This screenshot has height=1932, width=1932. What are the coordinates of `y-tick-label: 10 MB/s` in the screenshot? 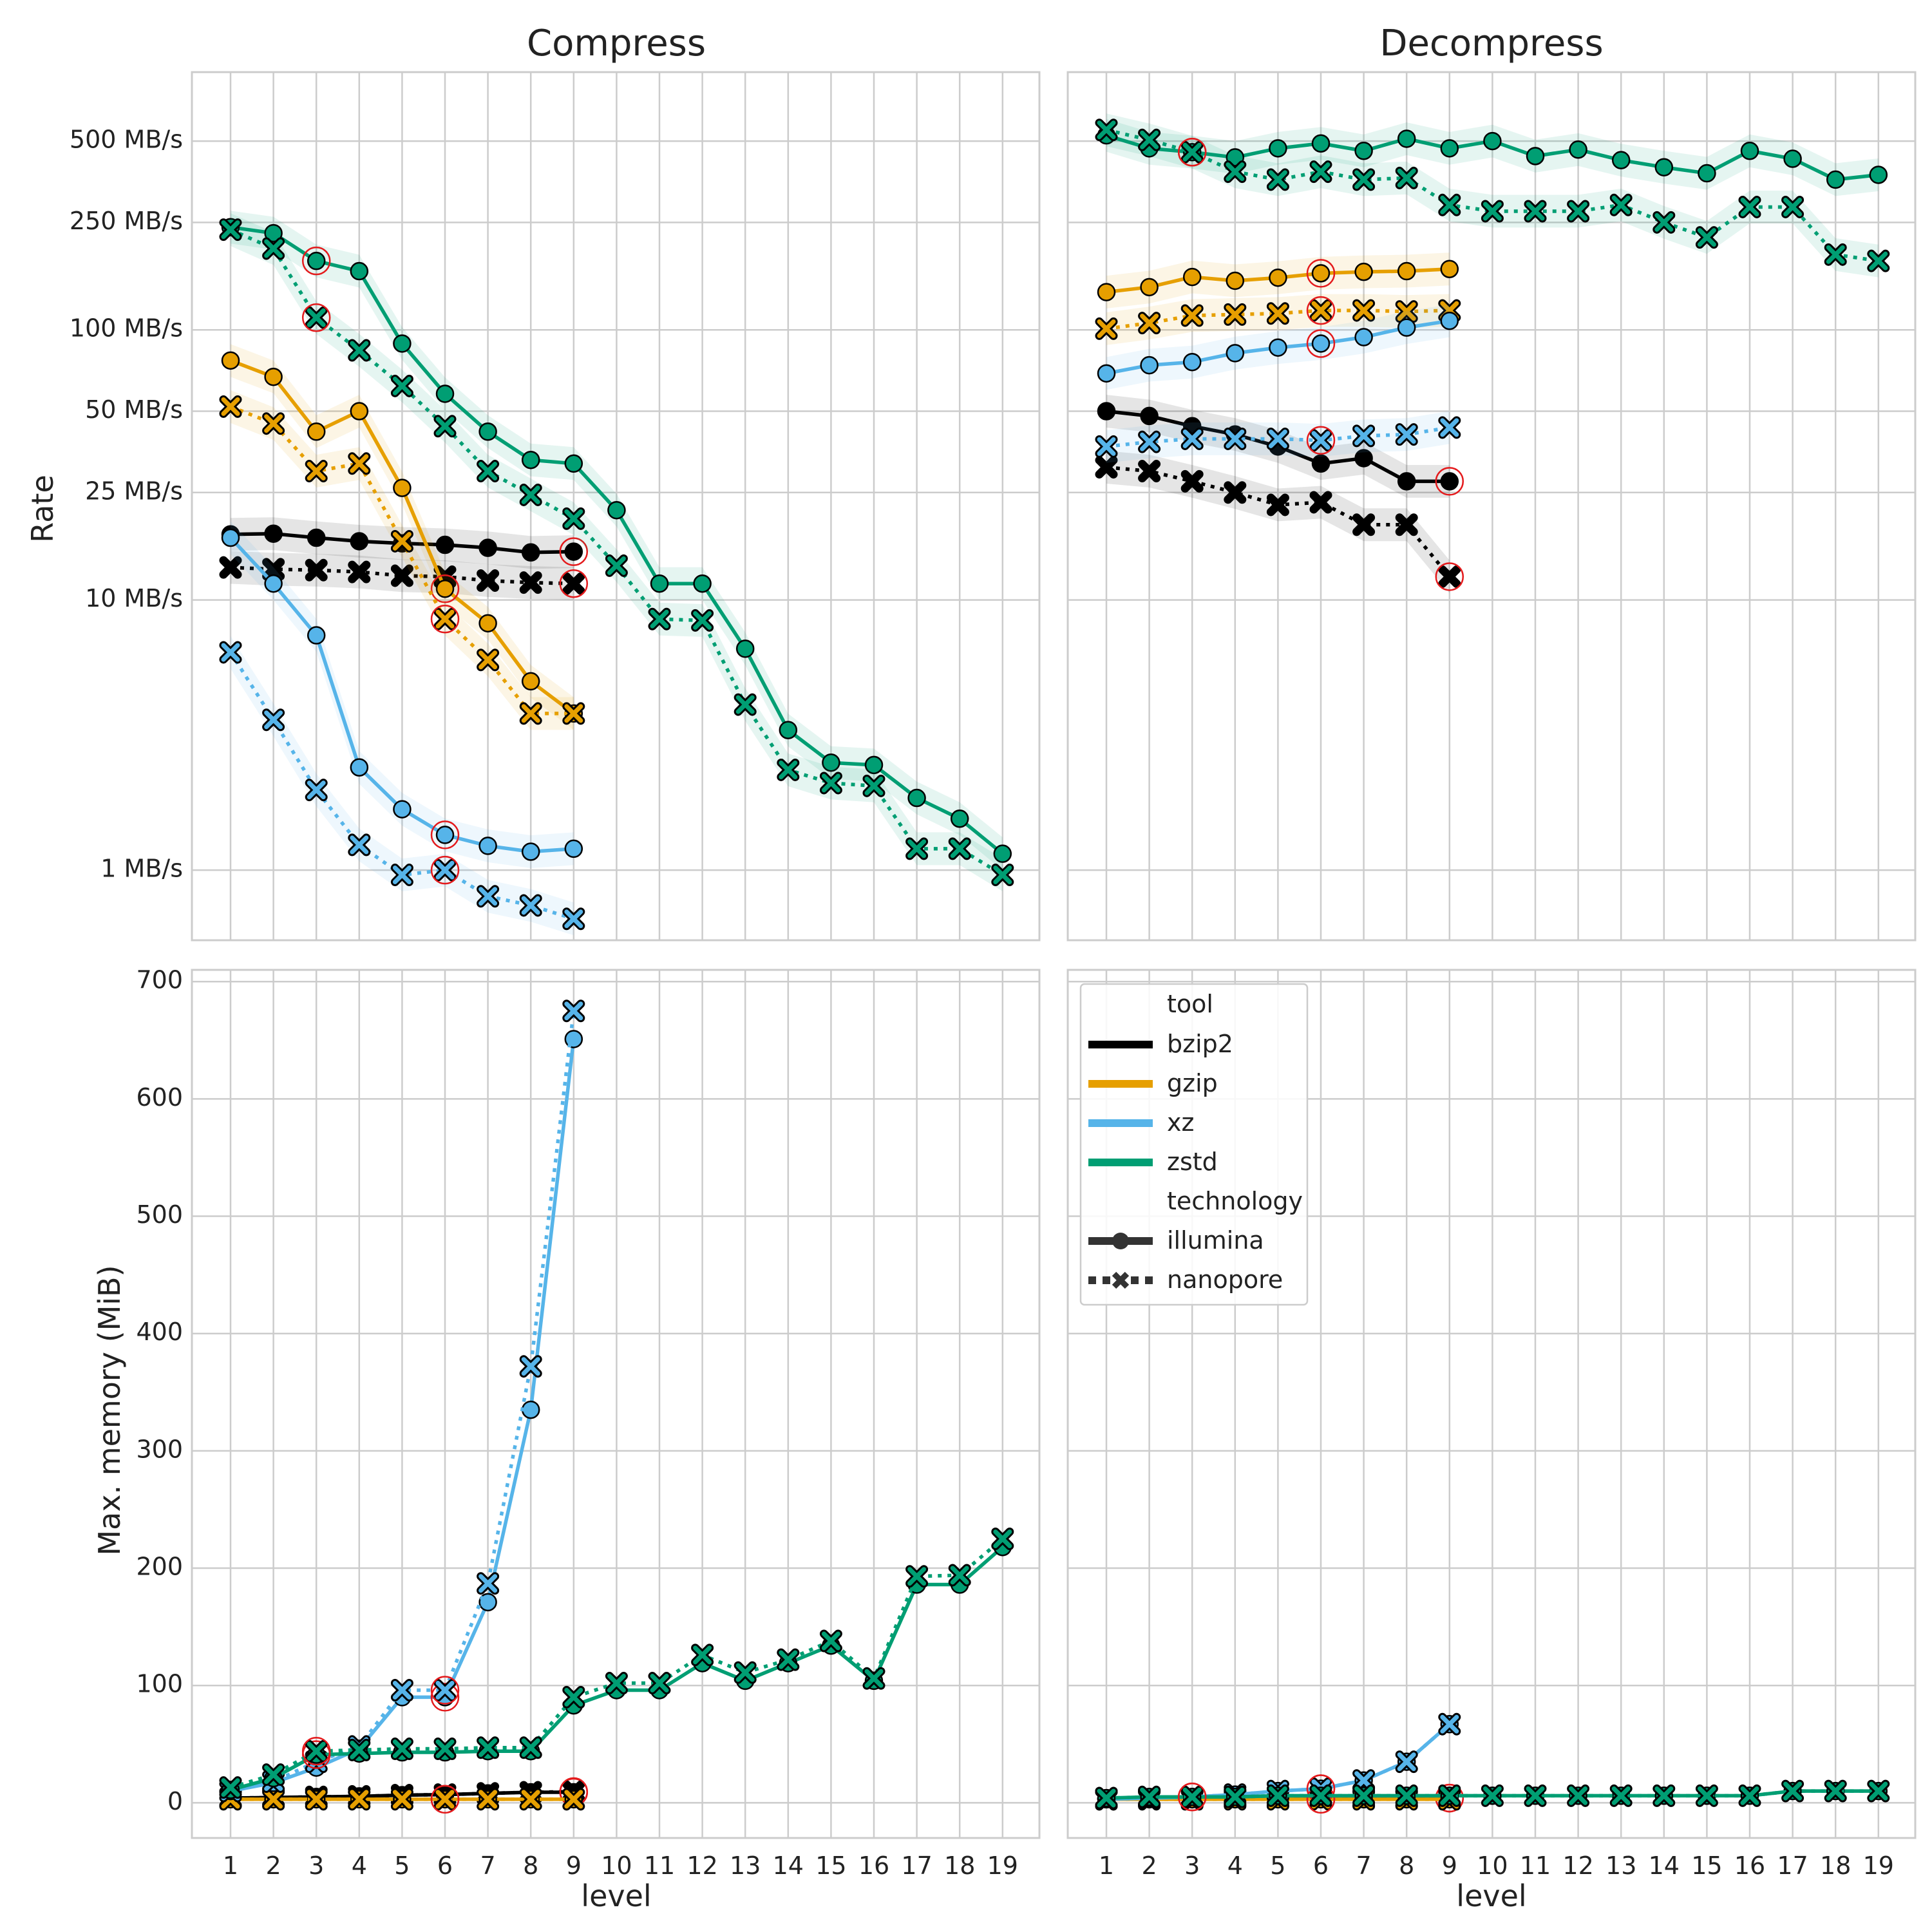 It's located at (134, 598).